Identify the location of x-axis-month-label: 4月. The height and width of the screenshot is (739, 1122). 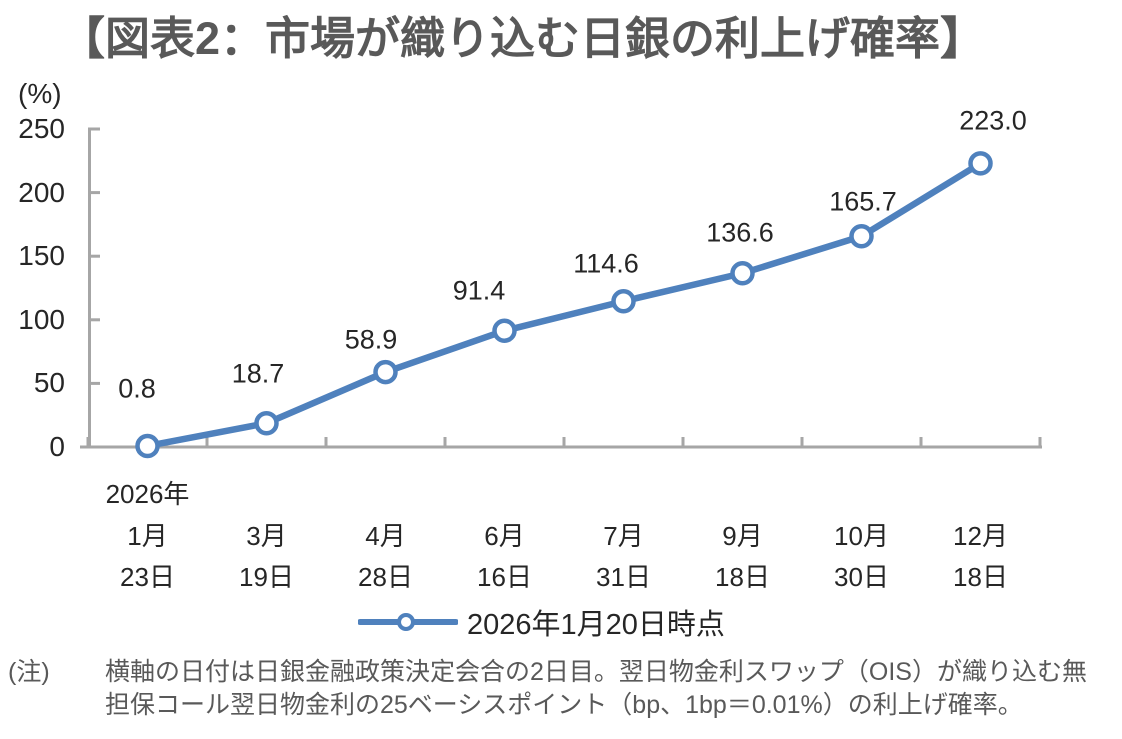
(385, 536).